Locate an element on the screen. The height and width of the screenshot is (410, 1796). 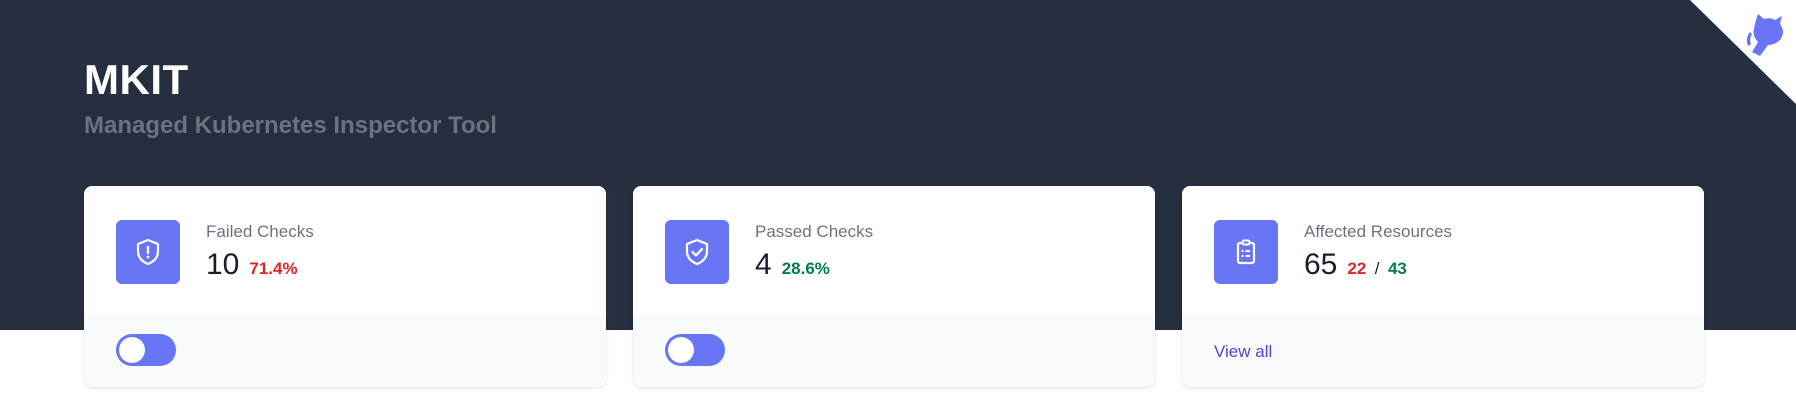
github-corner-link is located at coordinates (1741, 55).